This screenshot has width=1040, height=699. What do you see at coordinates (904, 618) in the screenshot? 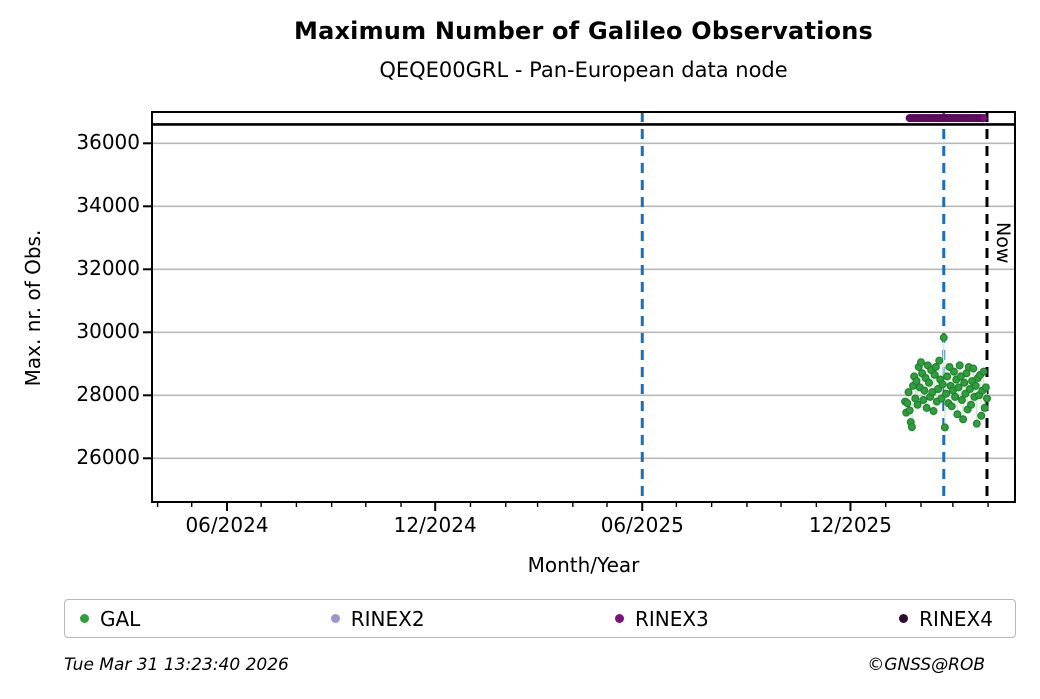
I see `rinex4-marker-icon` at bounding box center [904, 618].